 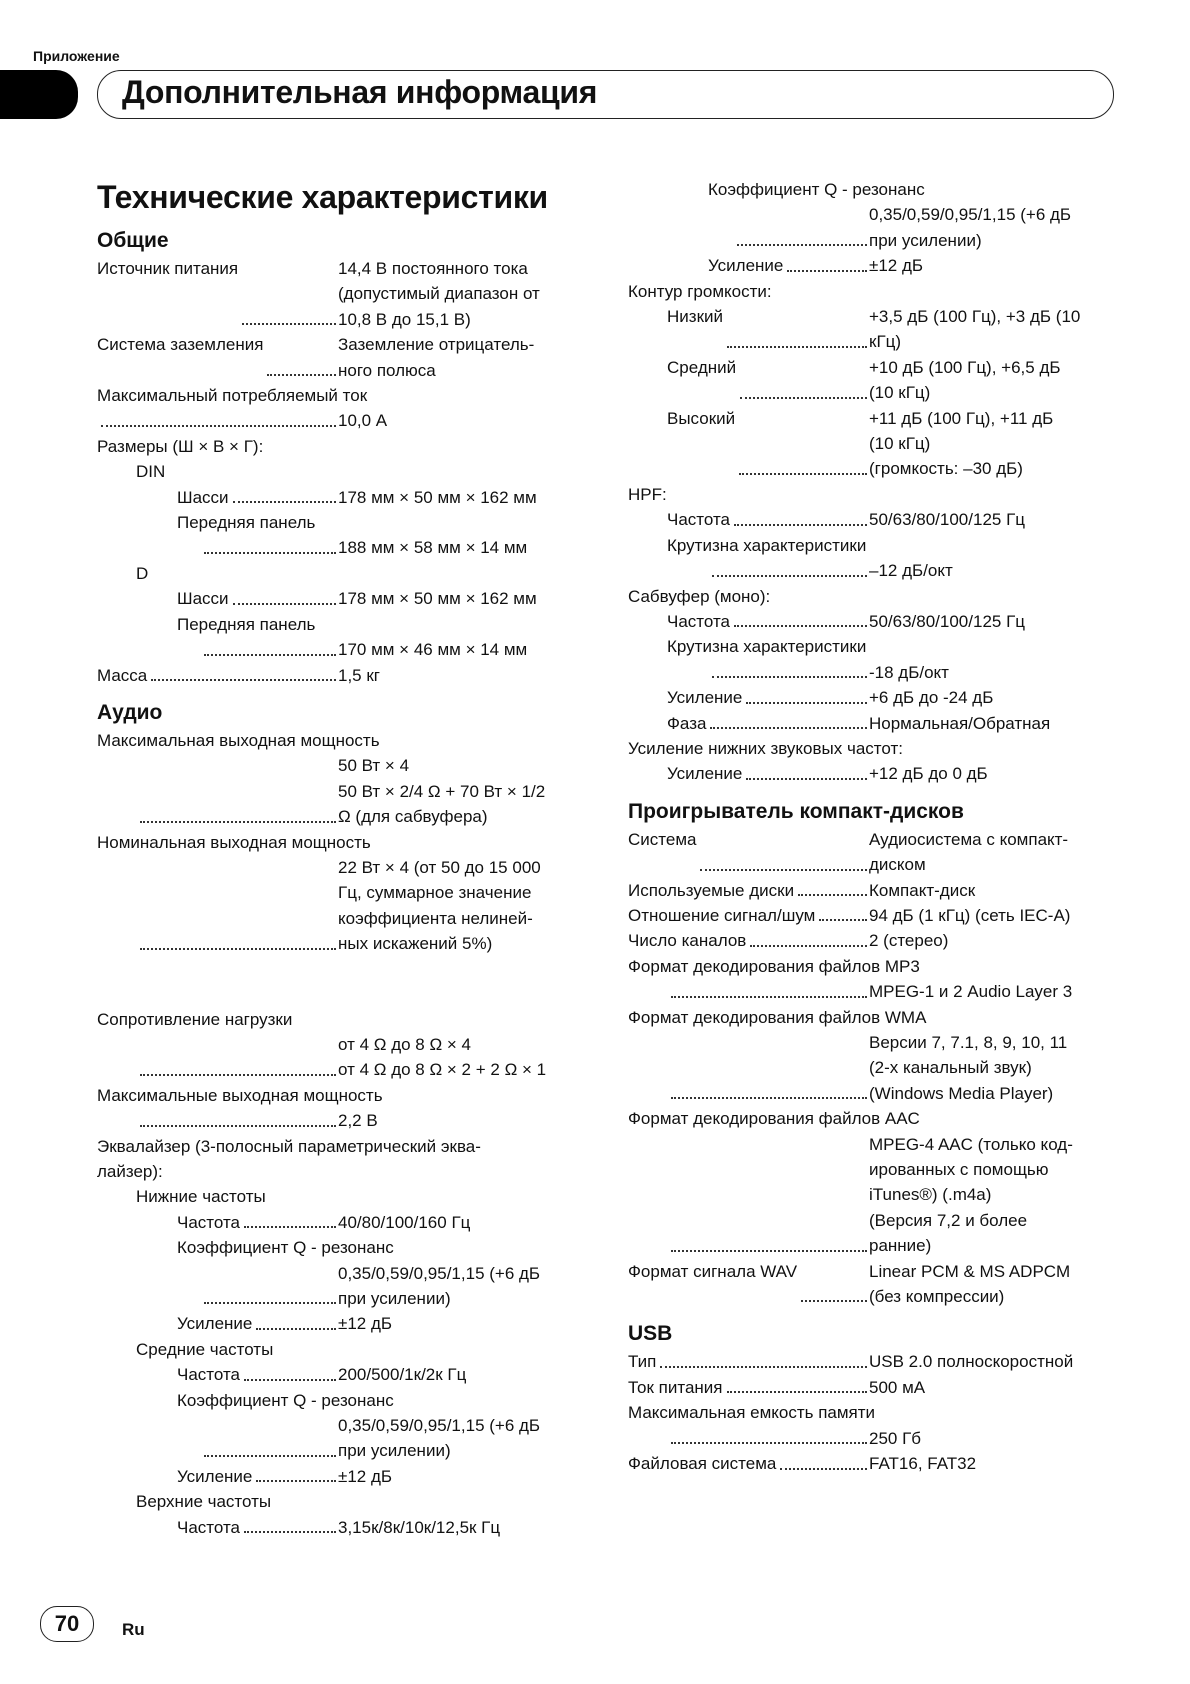 What do you see at coordinates (816, 189) in the screenshot?
I see `spec-label: Коэффициент Q - резонанс` at bounding box center [816, 189].